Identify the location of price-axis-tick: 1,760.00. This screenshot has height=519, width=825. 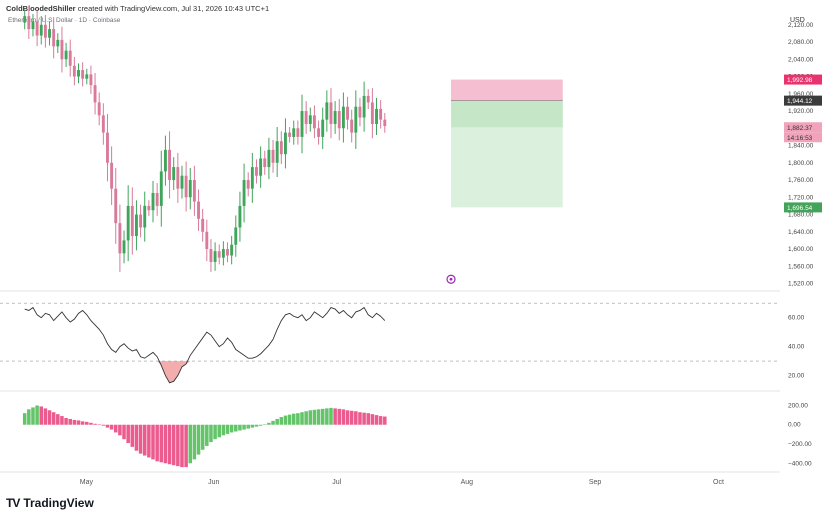
(801, 180).